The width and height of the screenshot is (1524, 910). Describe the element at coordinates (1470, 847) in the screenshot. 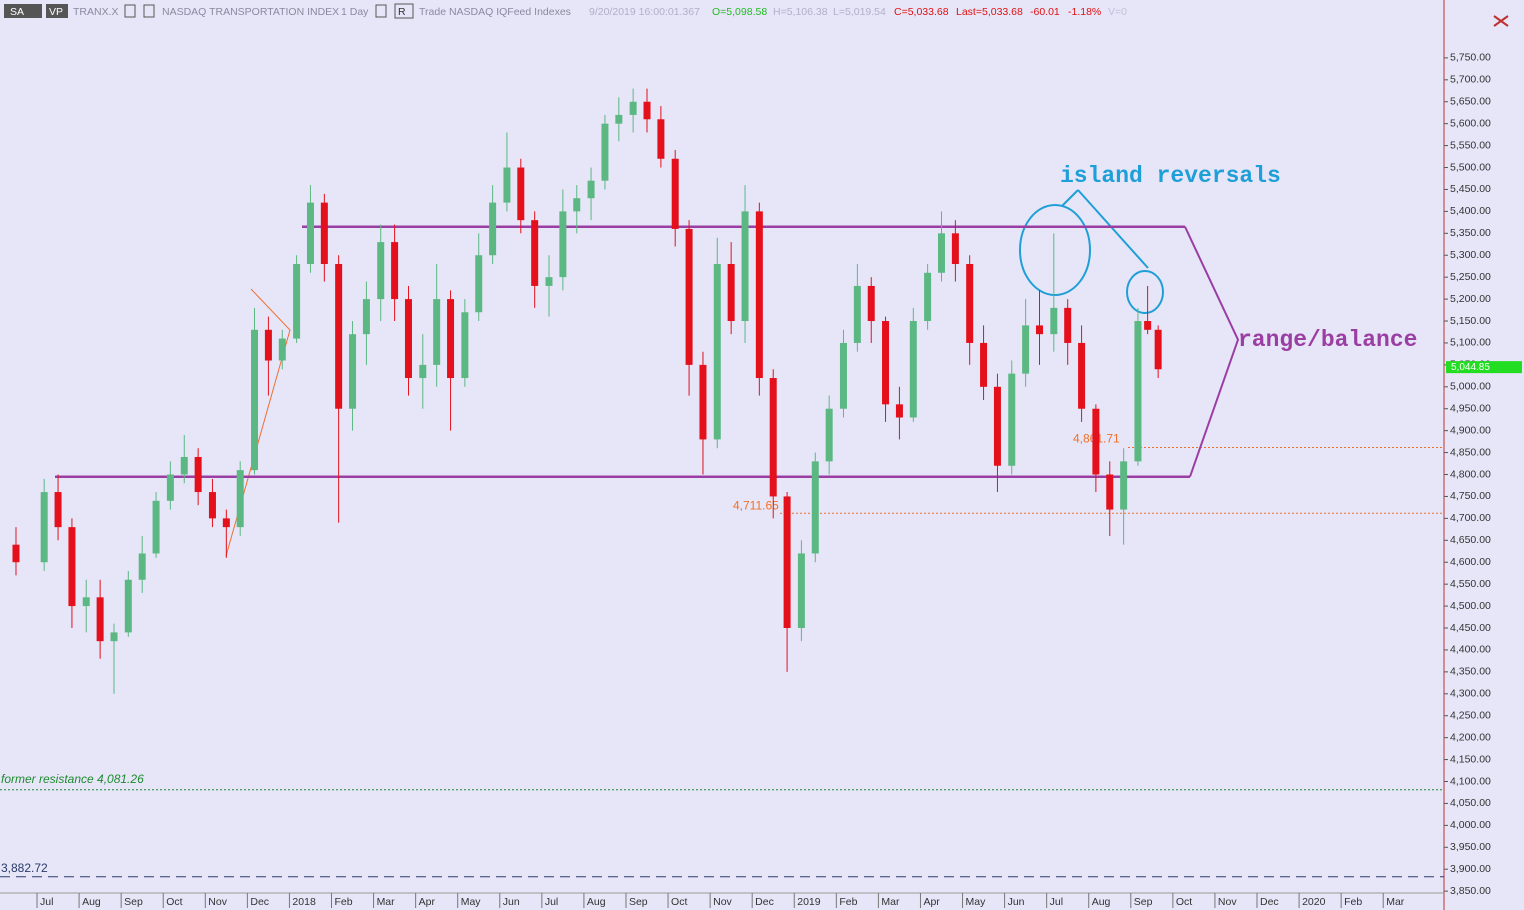

I see `y-tick-label: 3,950.00` at that location.